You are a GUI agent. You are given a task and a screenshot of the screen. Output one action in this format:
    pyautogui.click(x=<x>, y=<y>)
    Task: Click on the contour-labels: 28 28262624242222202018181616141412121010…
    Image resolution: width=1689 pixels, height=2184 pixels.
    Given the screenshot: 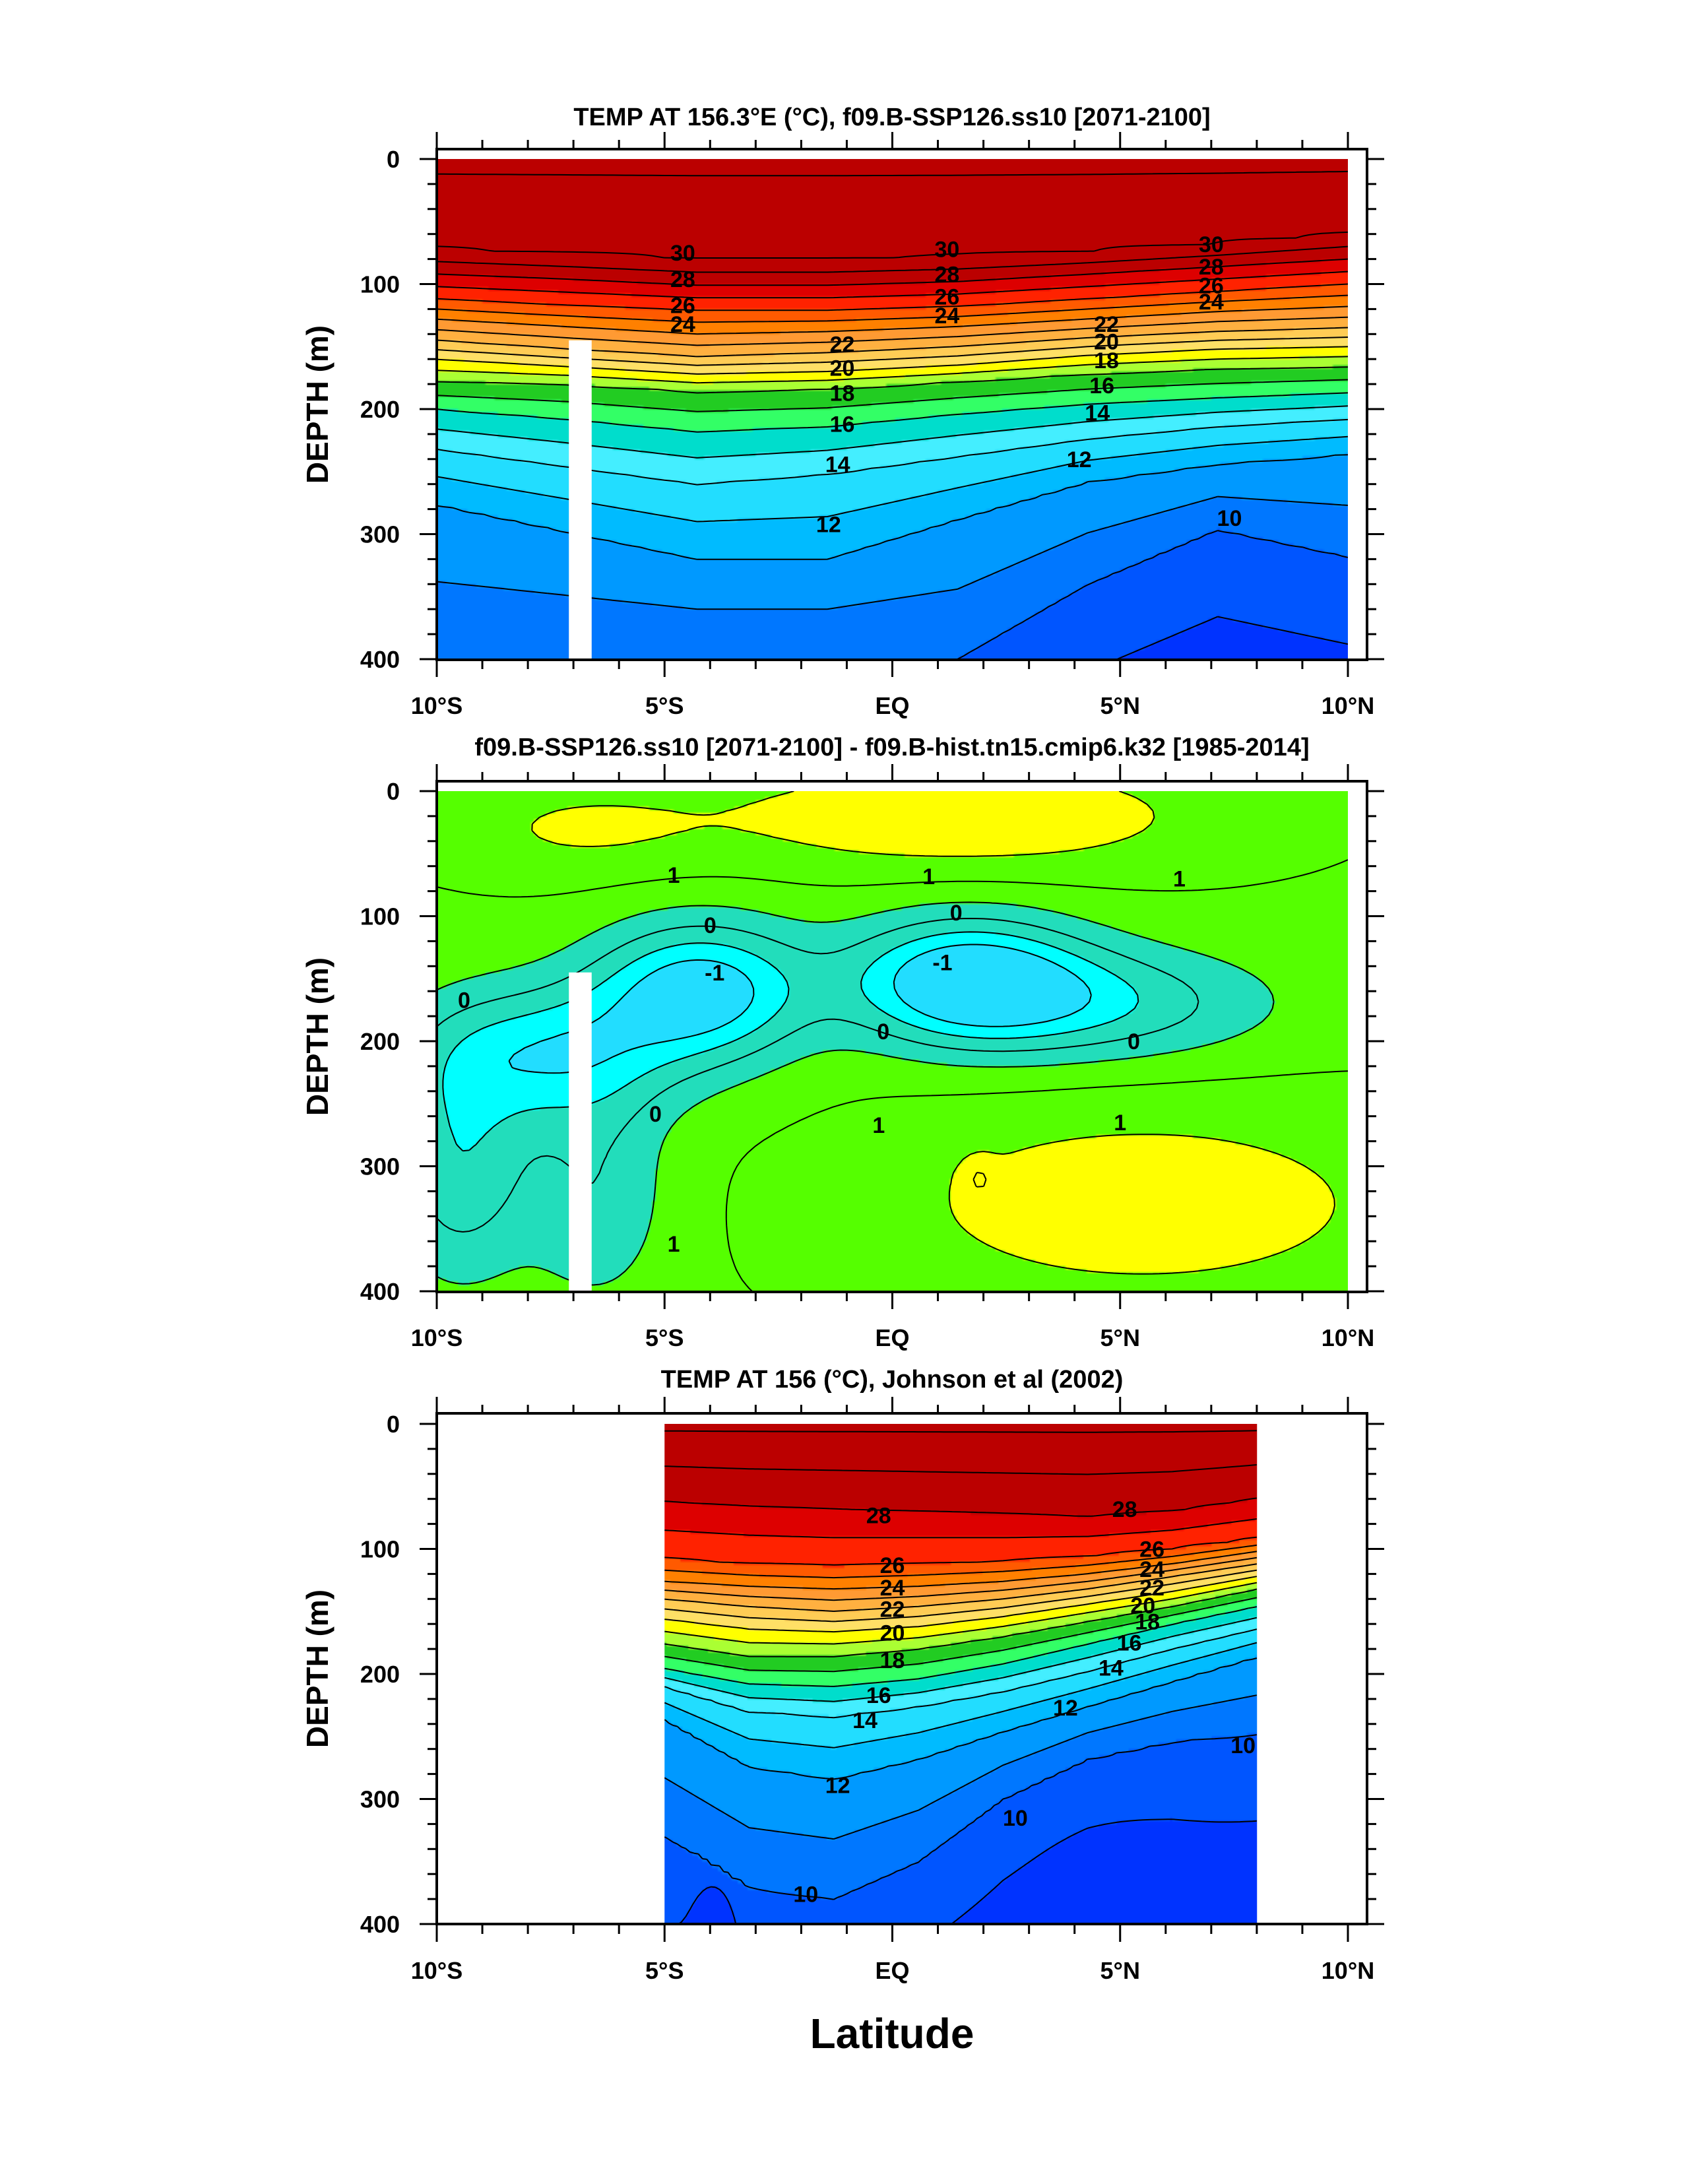 What is the action you would take?
    pyautogui.click(x=1024, y=1702)
    